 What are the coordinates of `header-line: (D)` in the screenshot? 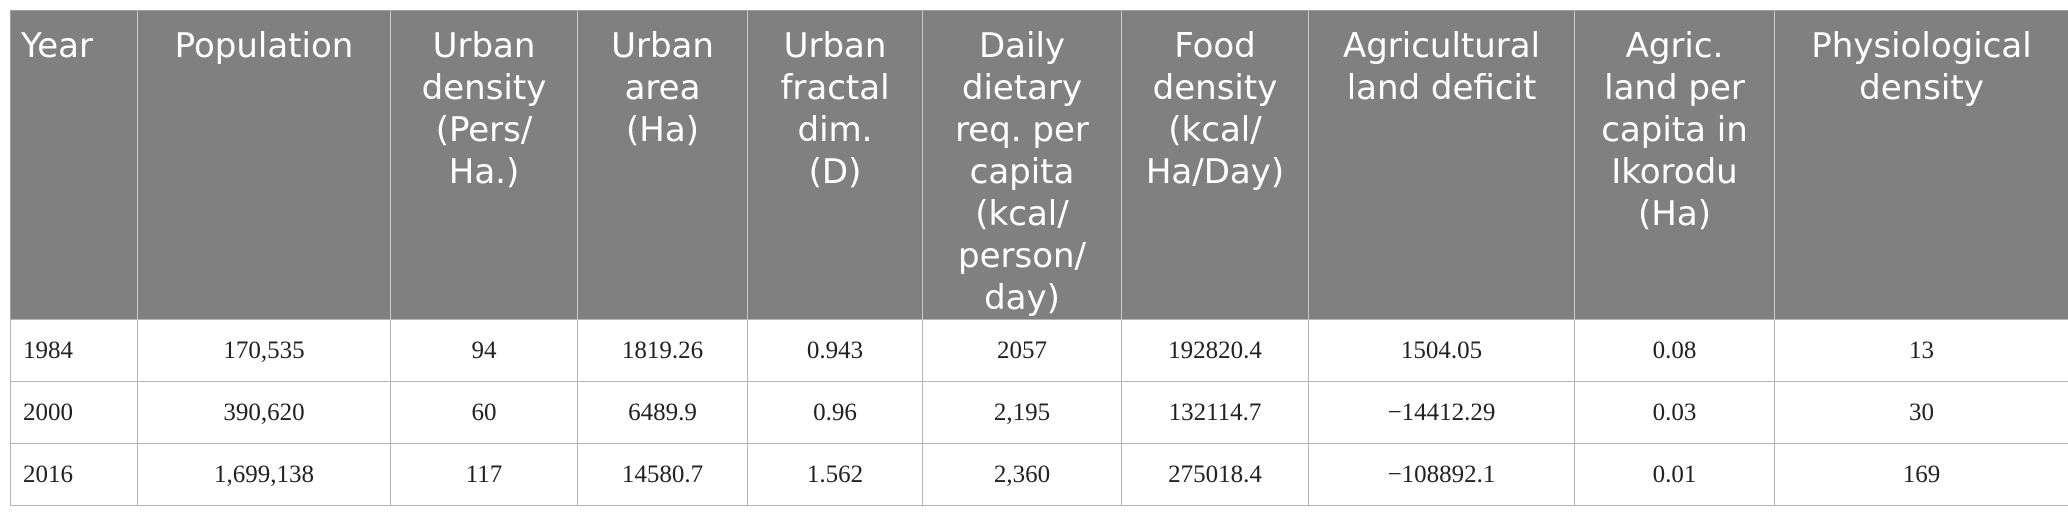 It's located at (835, 172).